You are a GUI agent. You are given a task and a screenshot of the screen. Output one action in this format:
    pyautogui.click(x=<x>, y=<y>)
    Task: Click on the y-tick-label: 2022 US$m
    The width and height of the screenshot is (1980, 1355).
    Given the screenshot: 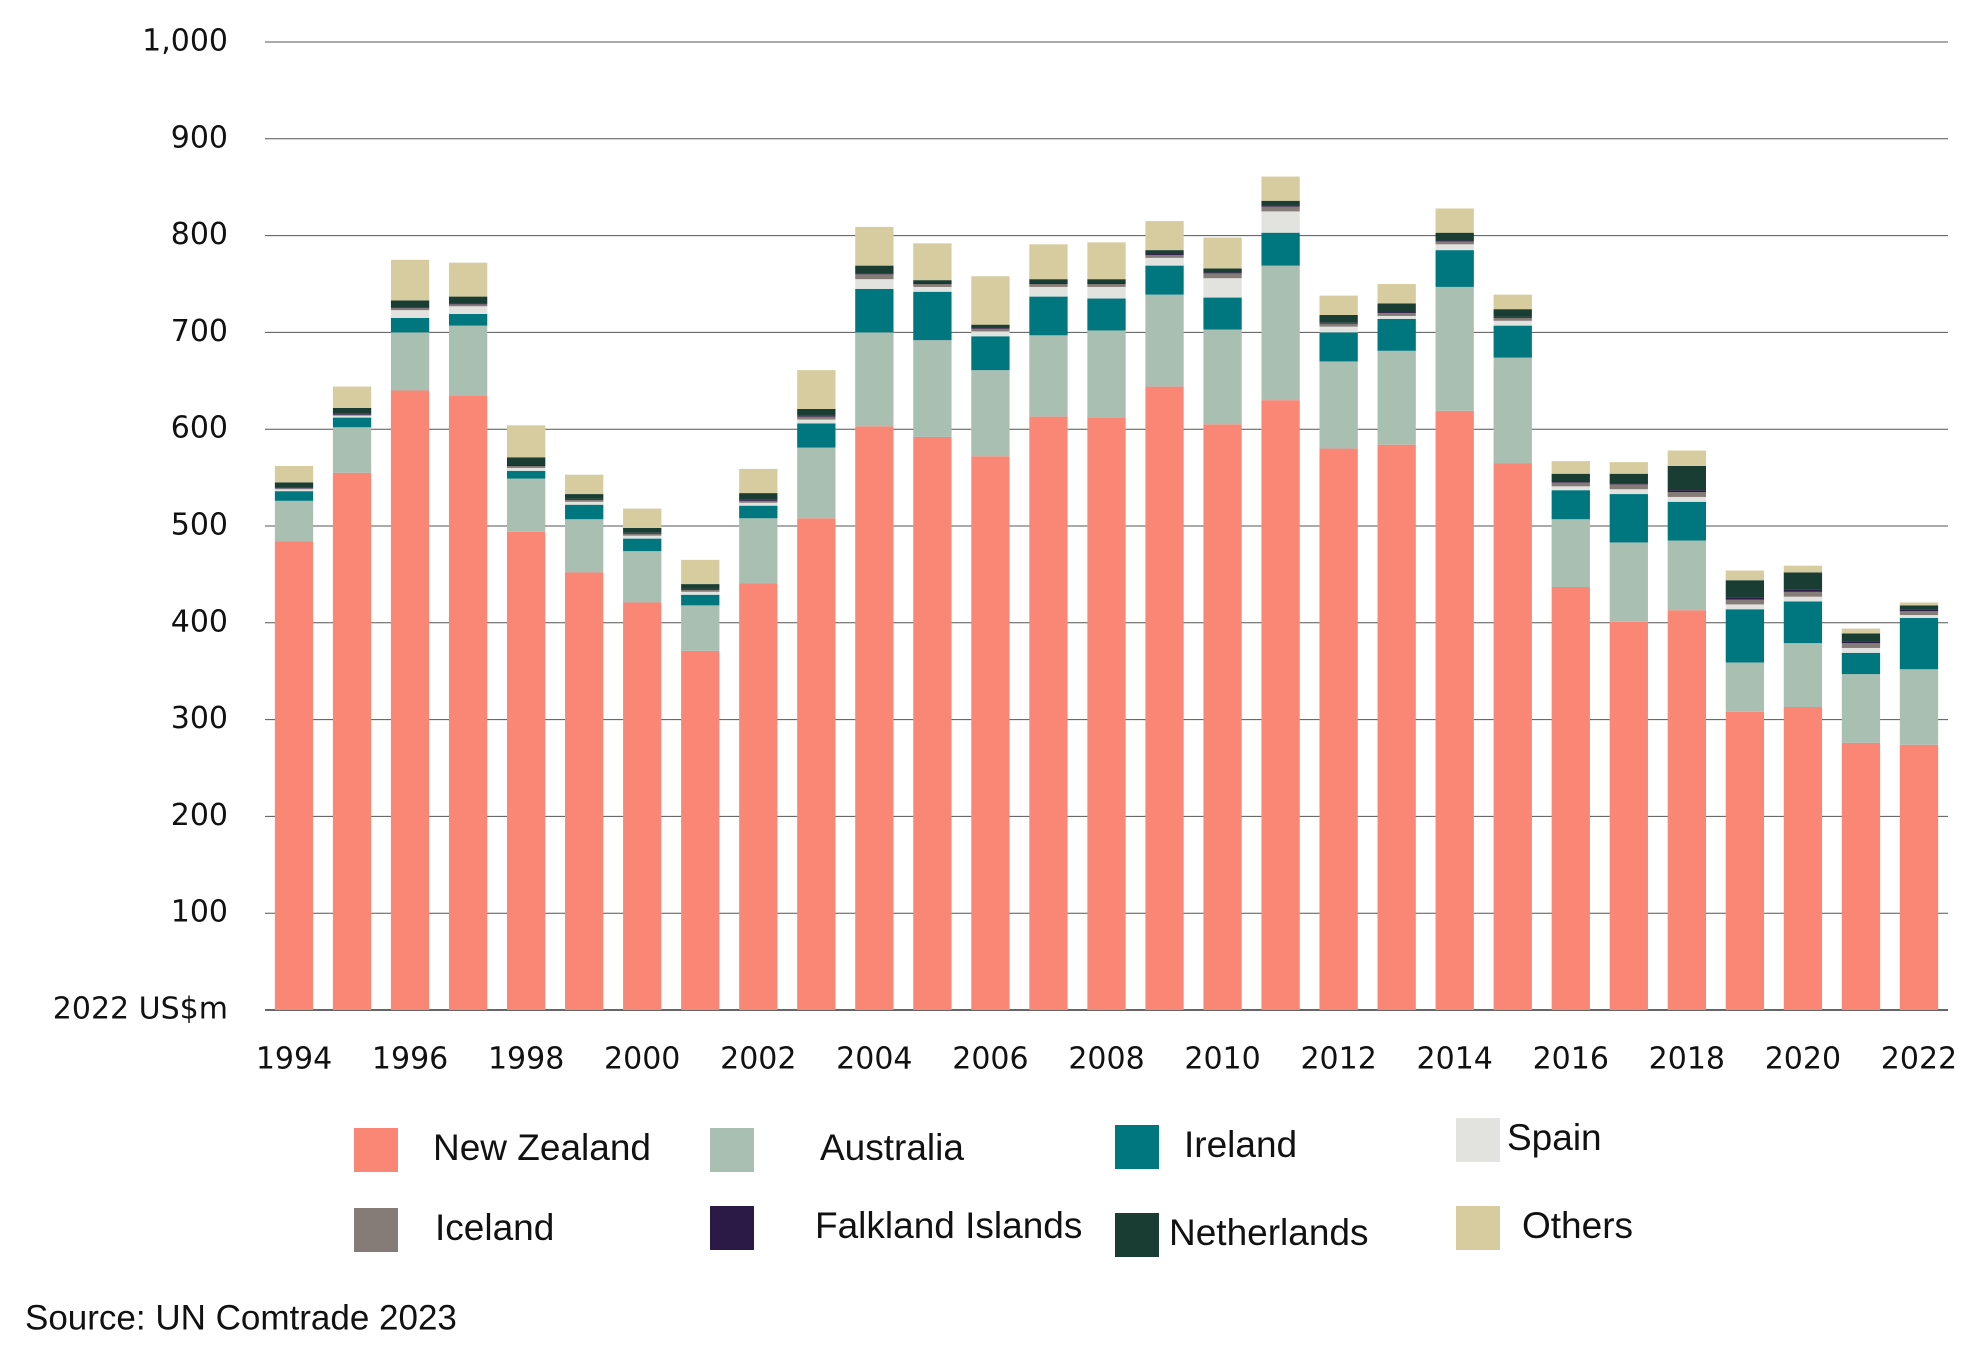 What is the action you would take?
    pyautogui.click(x=140, y=1009)
    